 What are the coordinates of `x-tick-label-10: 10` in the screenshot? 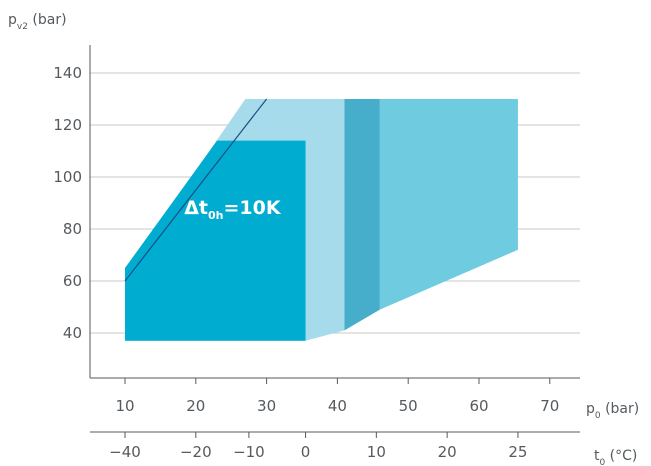 It's located at (124, 406).